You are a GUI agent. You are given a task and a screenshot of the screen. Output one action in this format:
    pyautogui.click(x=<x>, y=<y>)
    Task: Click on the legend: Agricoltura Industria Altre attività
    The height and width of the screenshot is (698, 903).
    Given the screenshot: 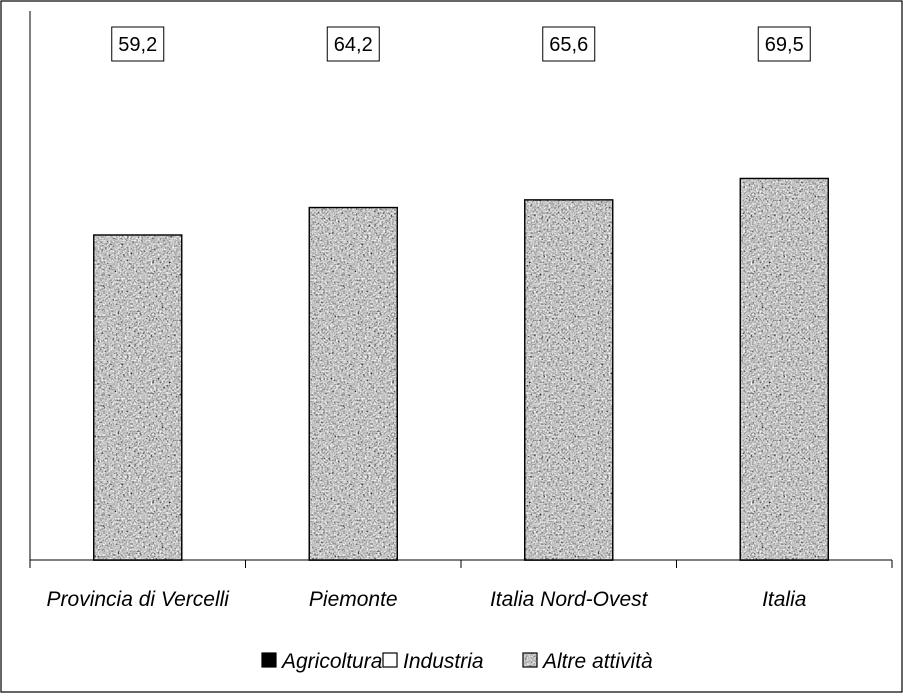 What is the action you would take?
    pyautogui.click(x=457, y=661)
    